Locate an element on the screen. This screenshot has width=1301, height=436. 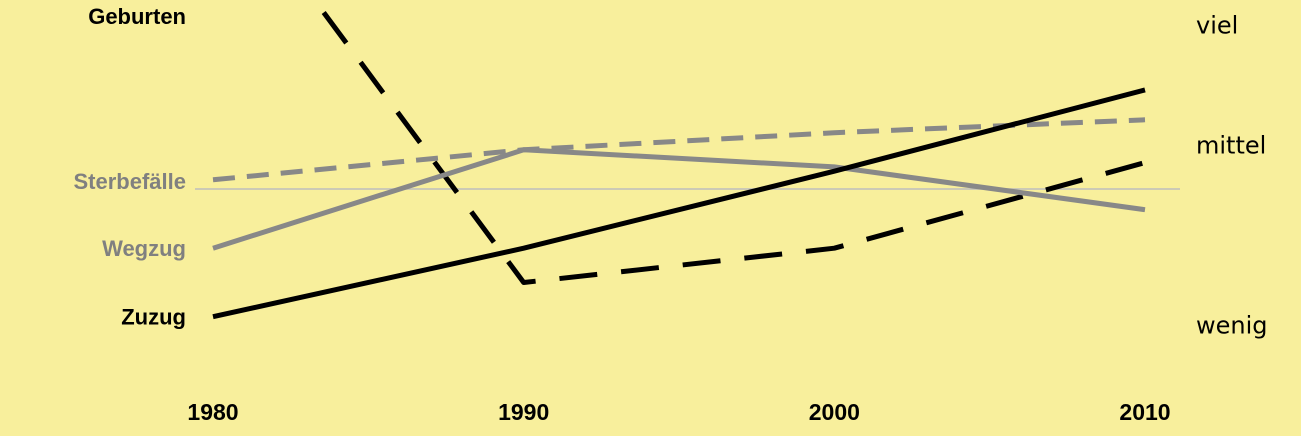
x-tick-label: 1990 is located at coordinates (523, 412).